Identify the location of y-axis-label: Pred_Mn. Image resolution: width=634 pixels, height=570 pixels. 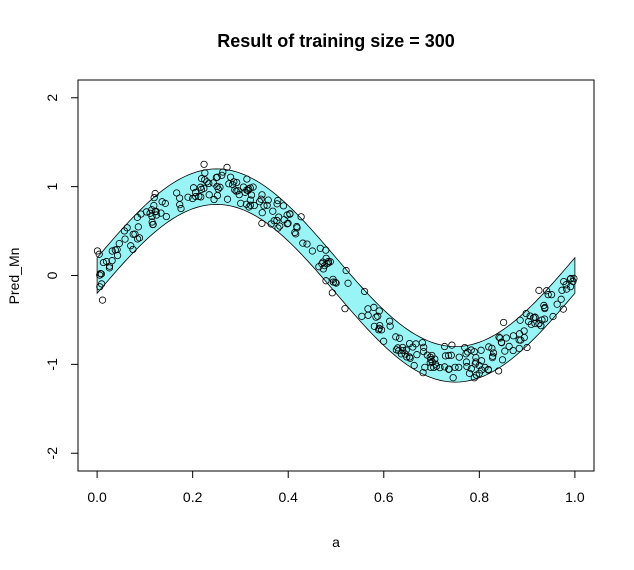
(14, 276).